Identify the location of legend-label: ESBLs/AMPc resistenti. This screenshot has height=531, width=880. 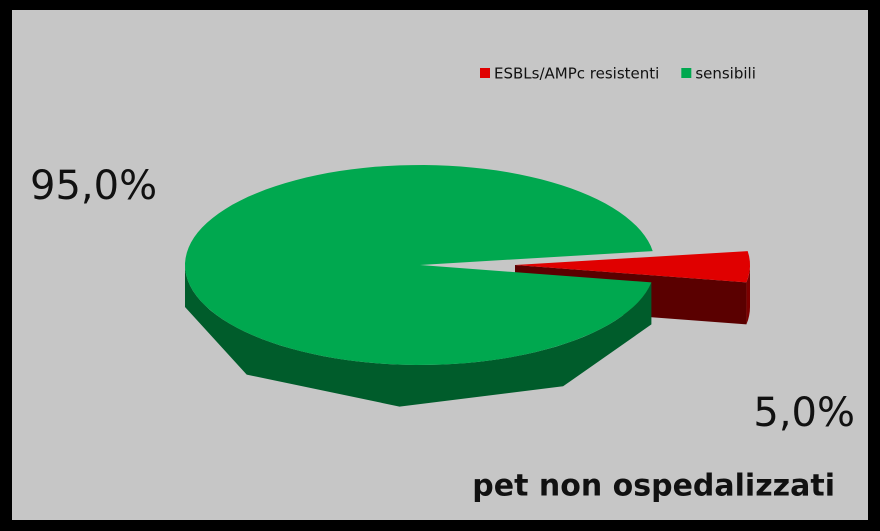
(576, 74).